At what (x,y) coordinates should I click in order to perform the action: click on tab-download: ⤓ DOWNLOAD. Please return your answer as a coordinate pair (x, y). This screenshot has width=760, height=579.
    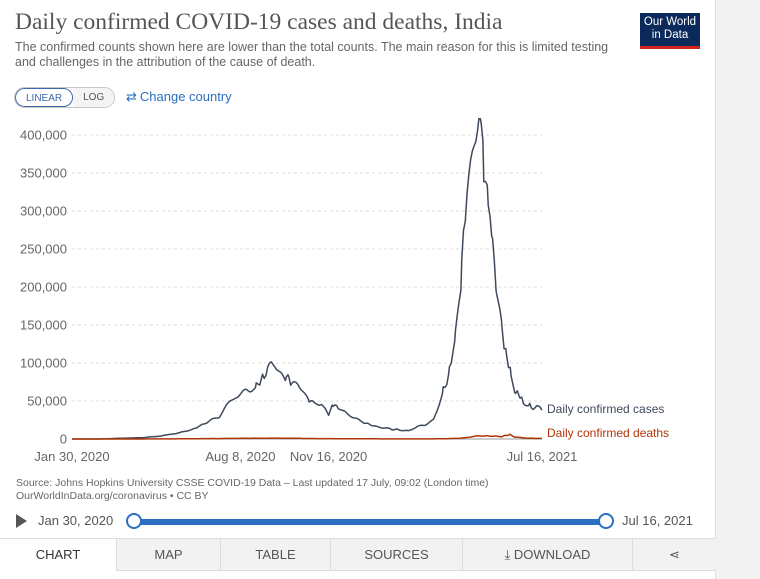
    Looking at the image, I should click on (547, 555).